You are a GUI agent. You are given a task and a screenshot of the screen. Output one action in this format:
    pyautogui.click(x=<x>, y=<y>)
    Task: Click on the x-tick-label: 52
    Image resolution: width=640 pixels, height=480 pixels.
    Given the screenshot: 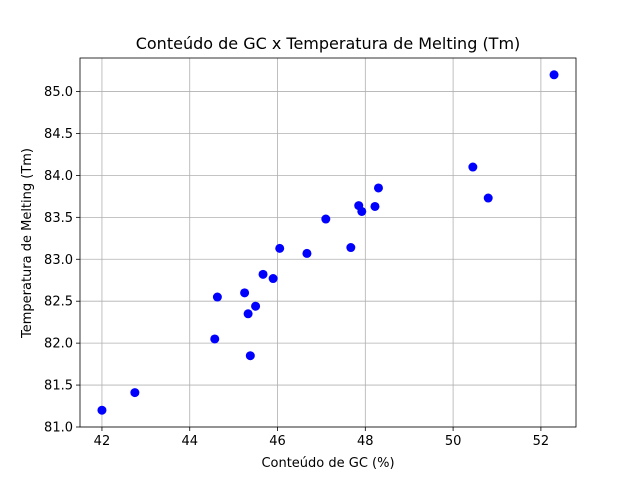 What is the action you would take?
    pyautogui.click(x=541, y=441)
    